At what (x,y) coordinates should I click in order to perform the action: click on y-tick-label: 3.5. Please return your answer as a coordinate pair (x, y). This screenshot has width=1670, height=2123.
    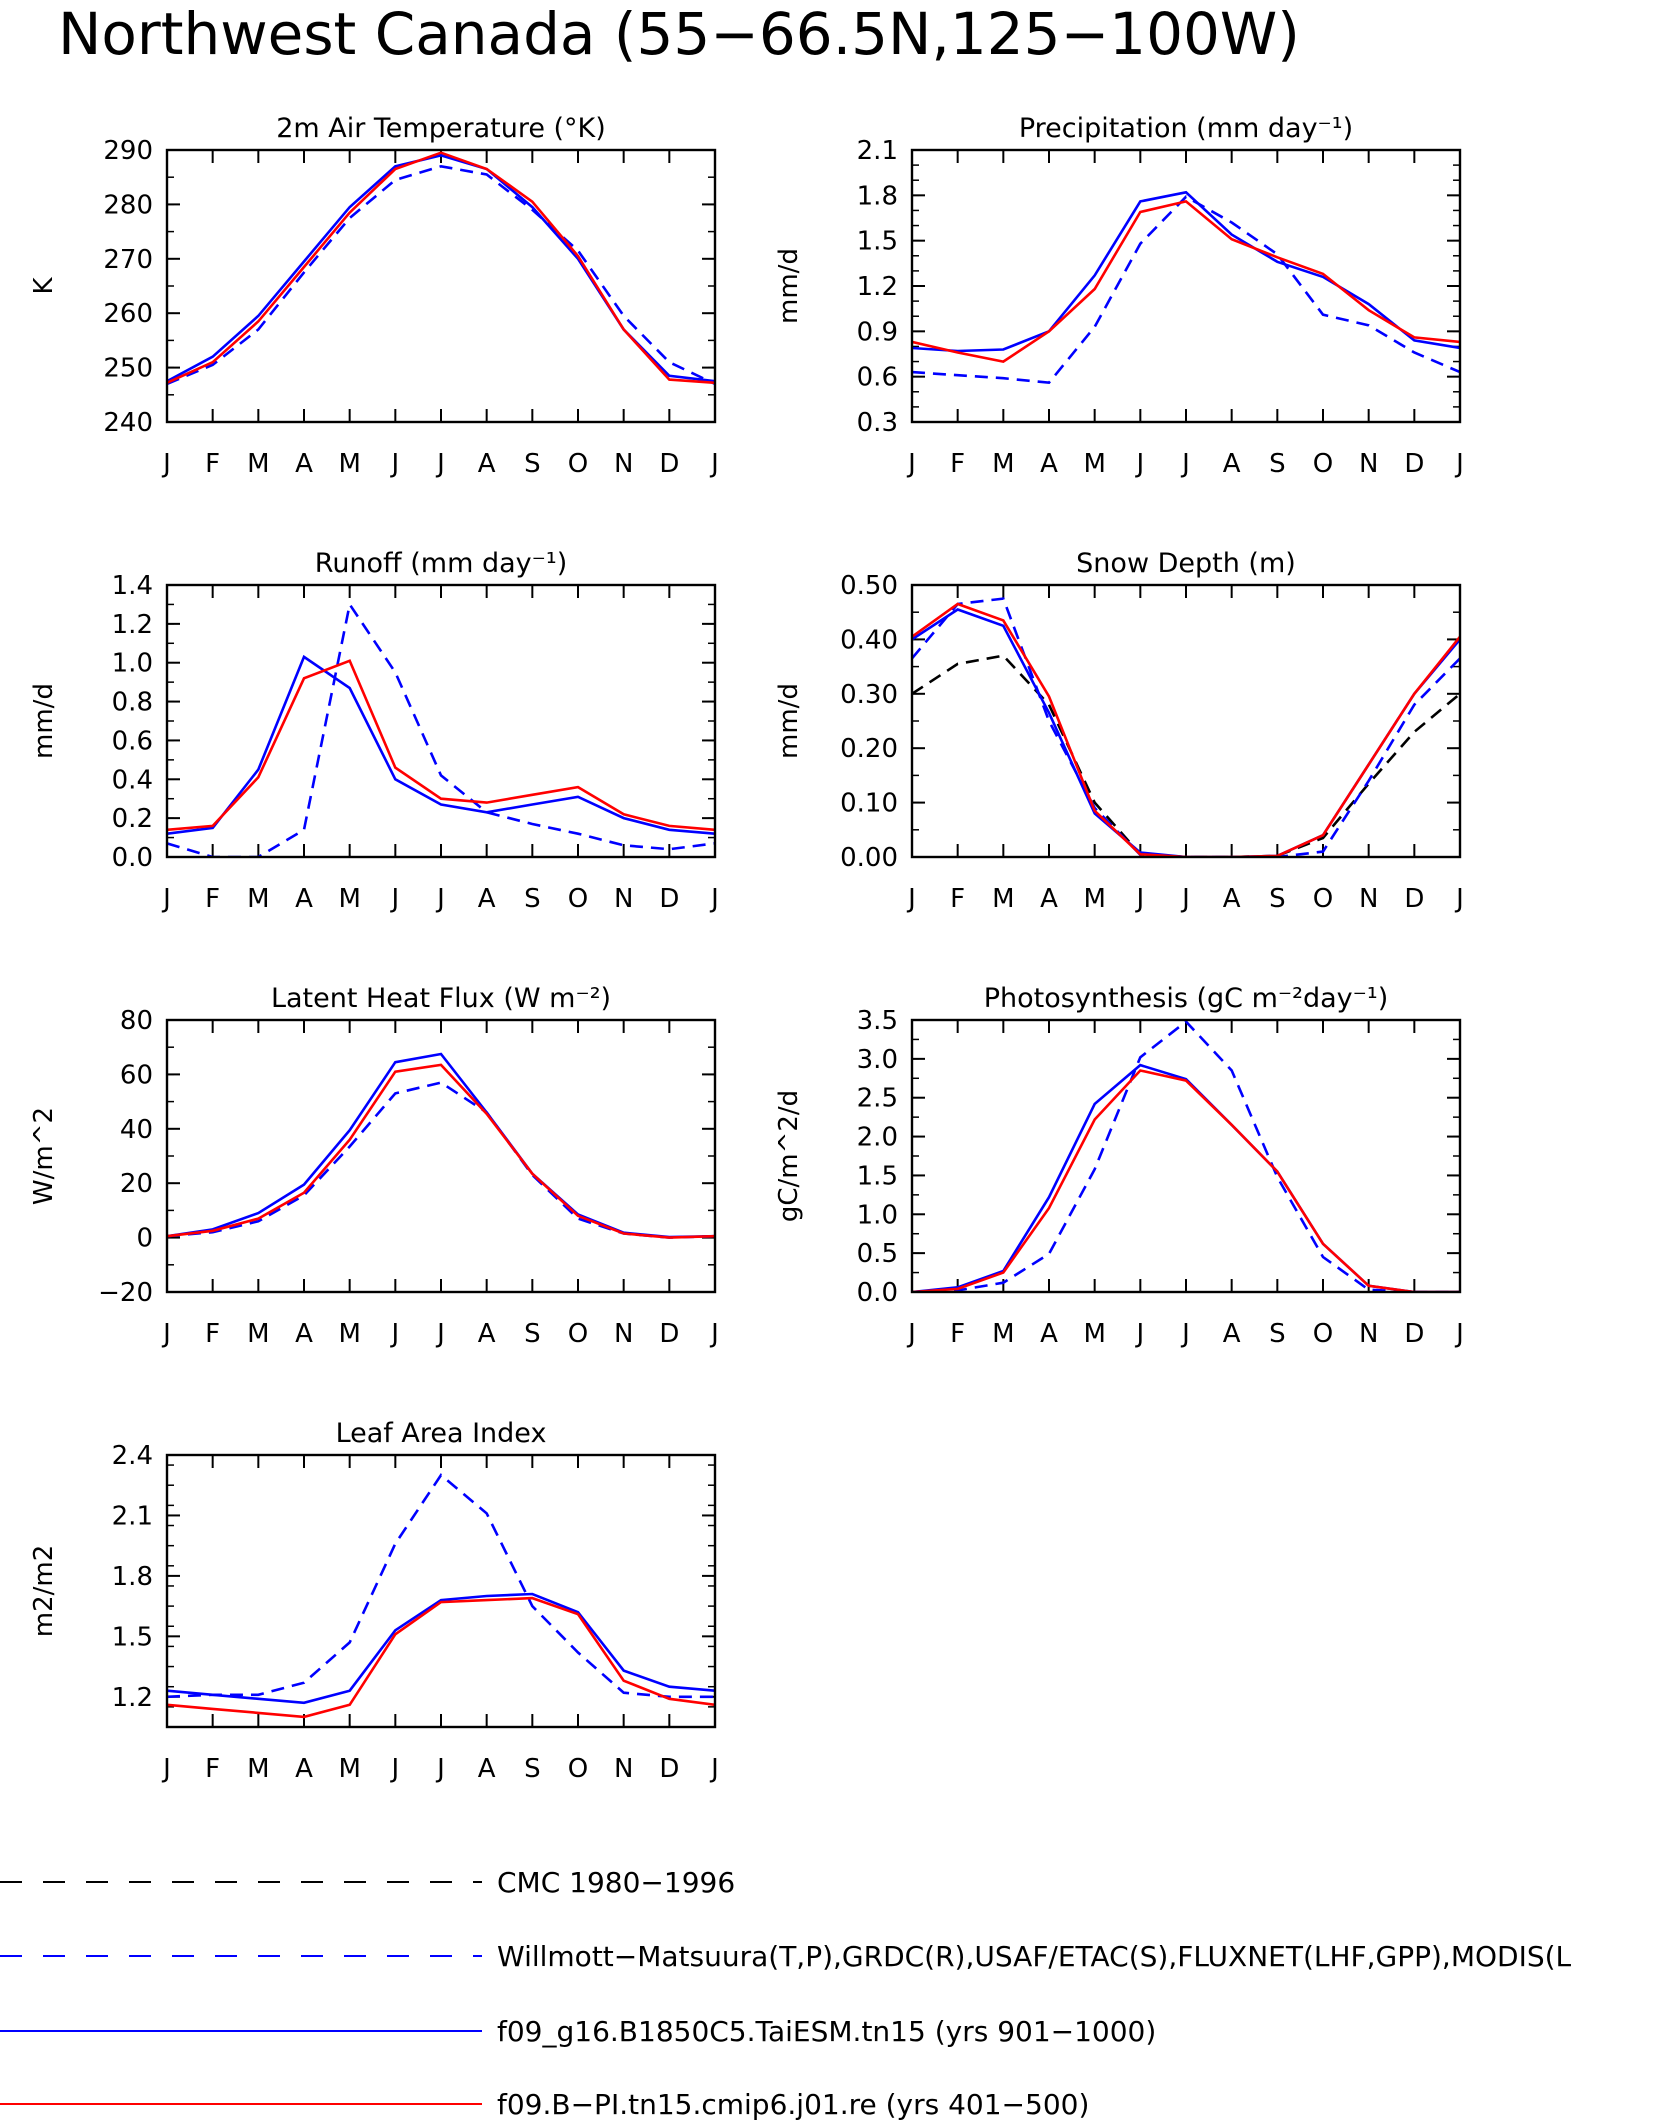
    Looking at the image, I should click on (877, 1021).